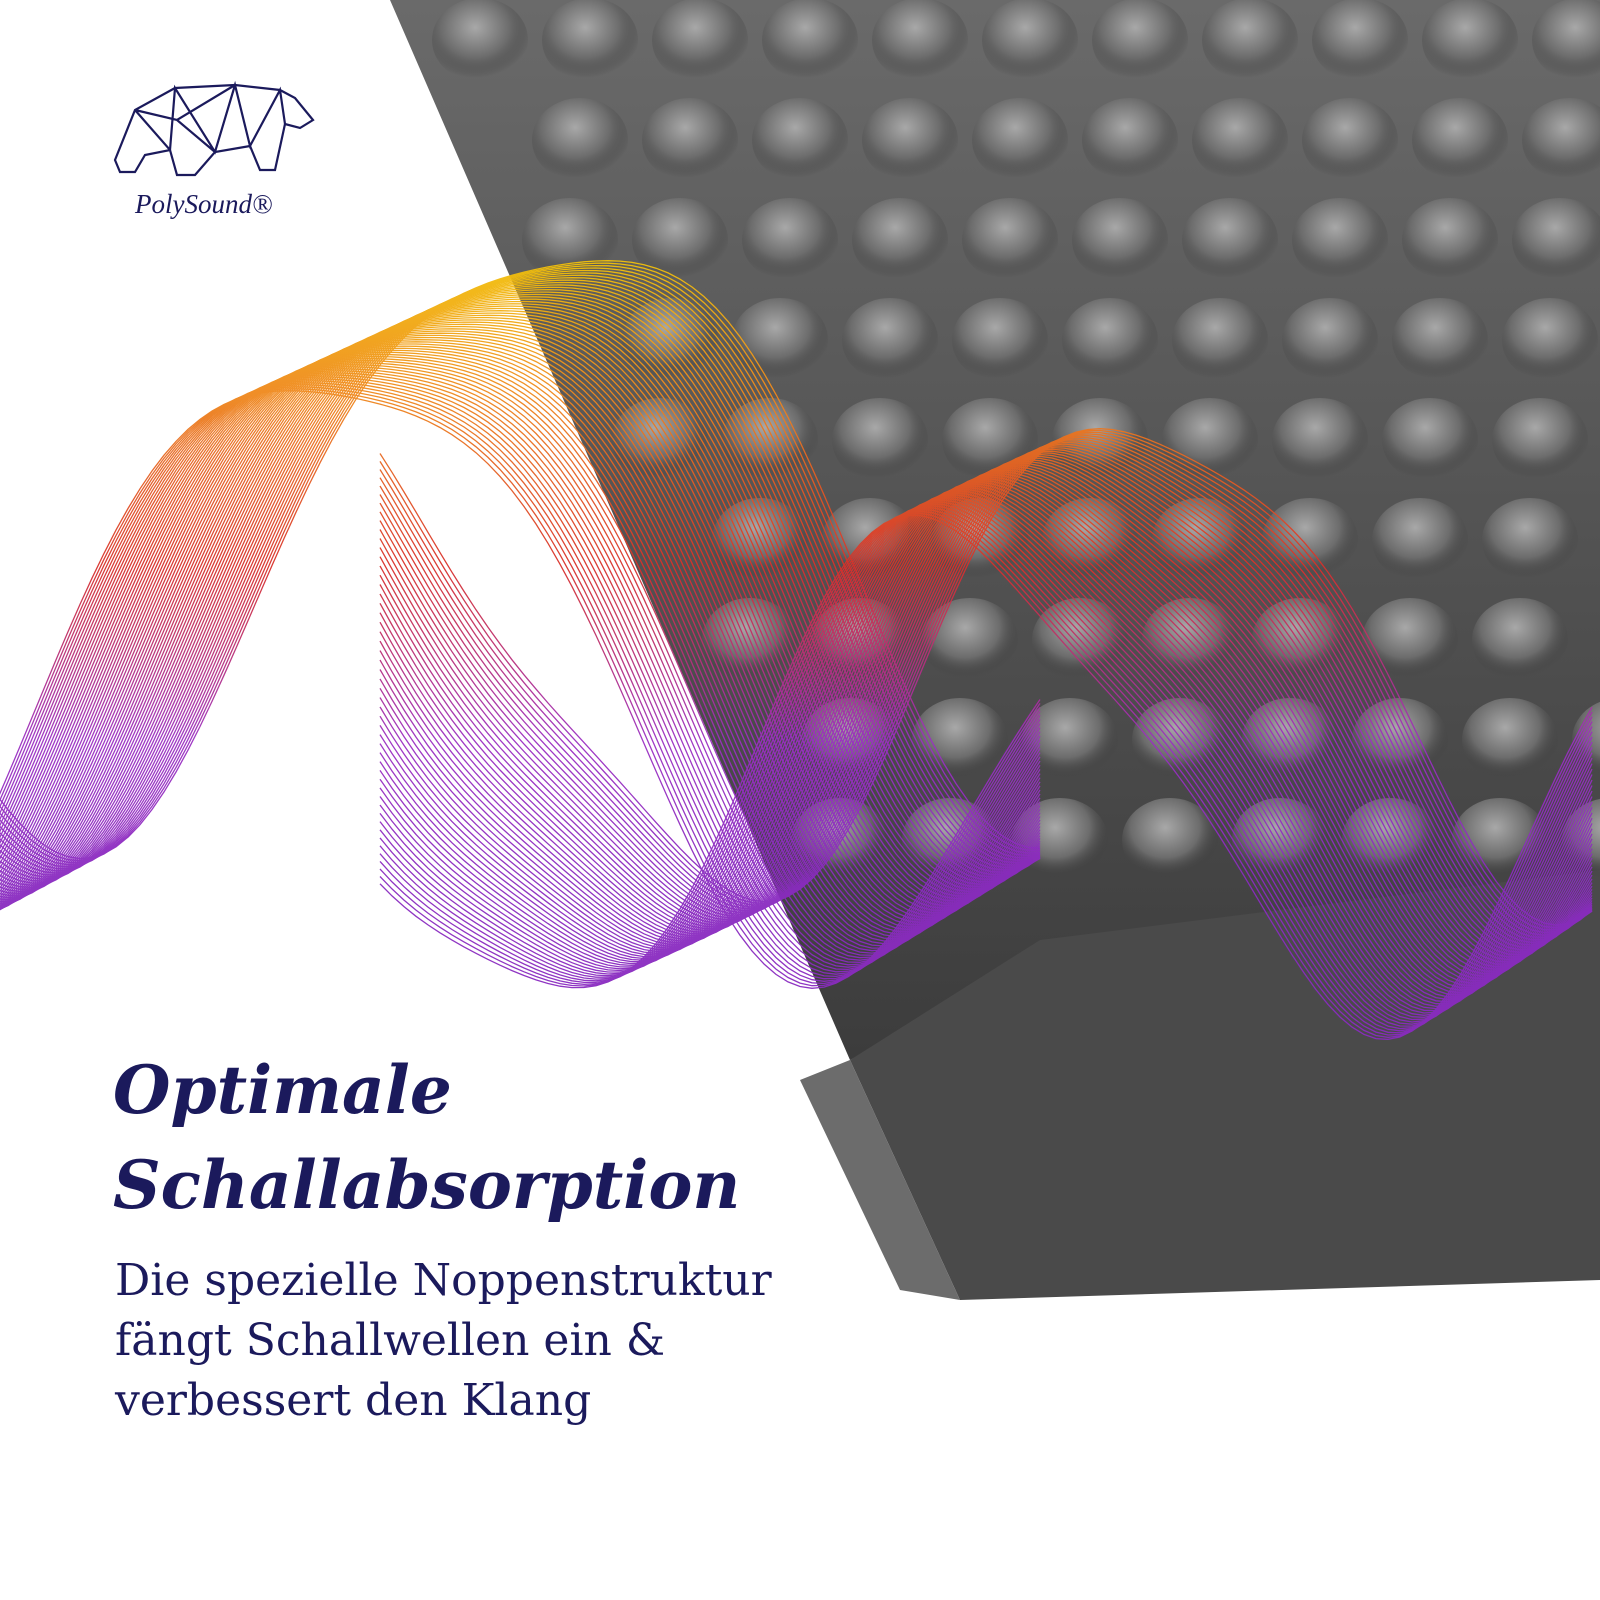  What do you see at coordinates (1225, 1085) in the screenshot?
I see `foam-front` at bounding box center [1225, 1085].